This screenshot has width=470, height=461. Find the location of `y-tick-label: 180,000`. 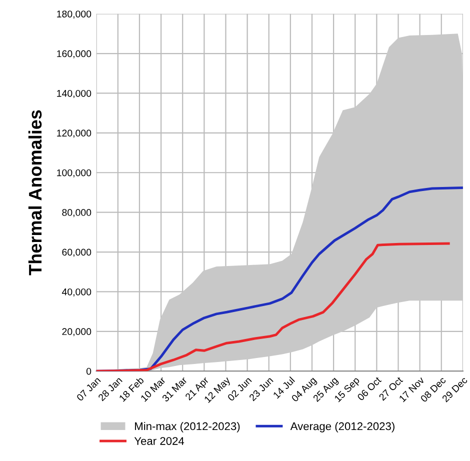

y-tick-label: 180,000 is located at coordinates (74, 14).